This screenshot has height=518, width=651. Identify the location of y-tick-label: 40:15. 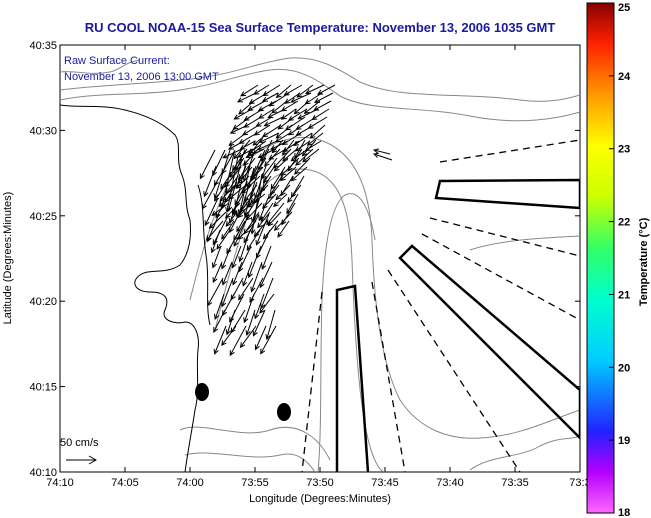
(43, 388).